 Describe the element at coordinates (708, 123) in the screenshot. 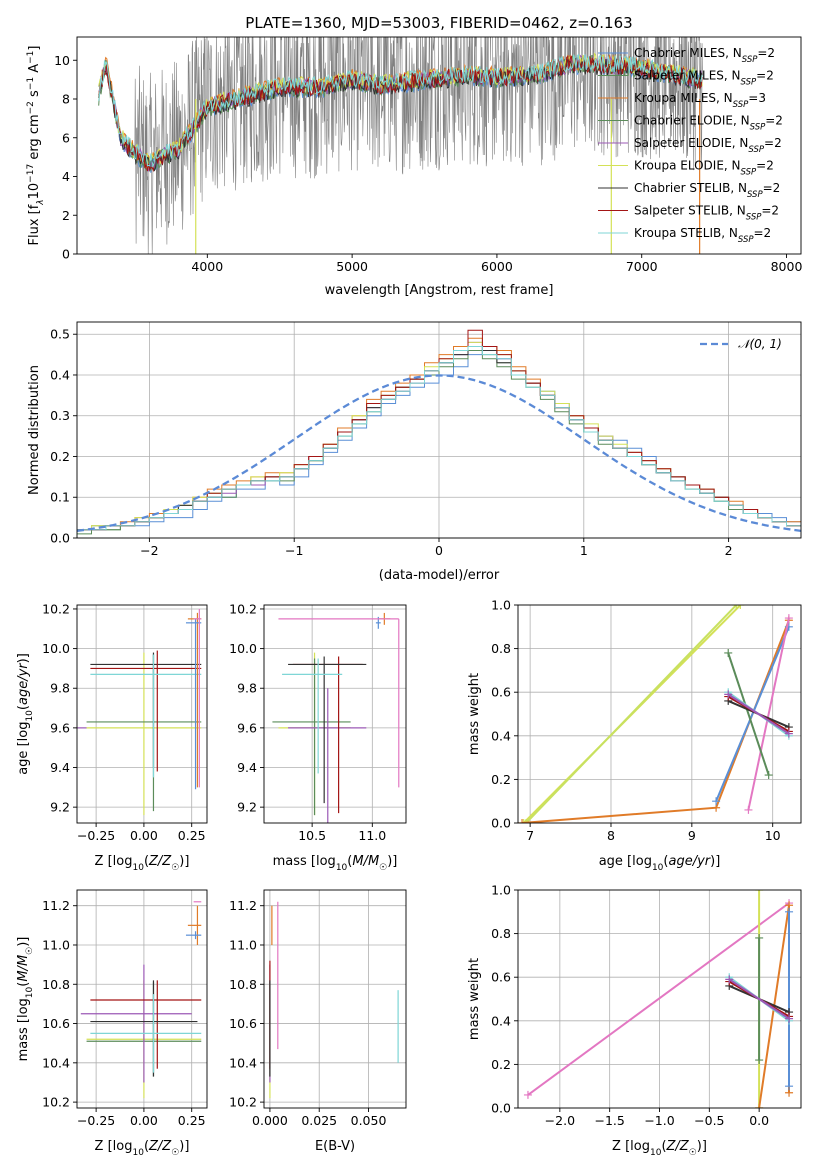

I see `legend-label: Chabrier ELODIE, NSSP=2` at that location.